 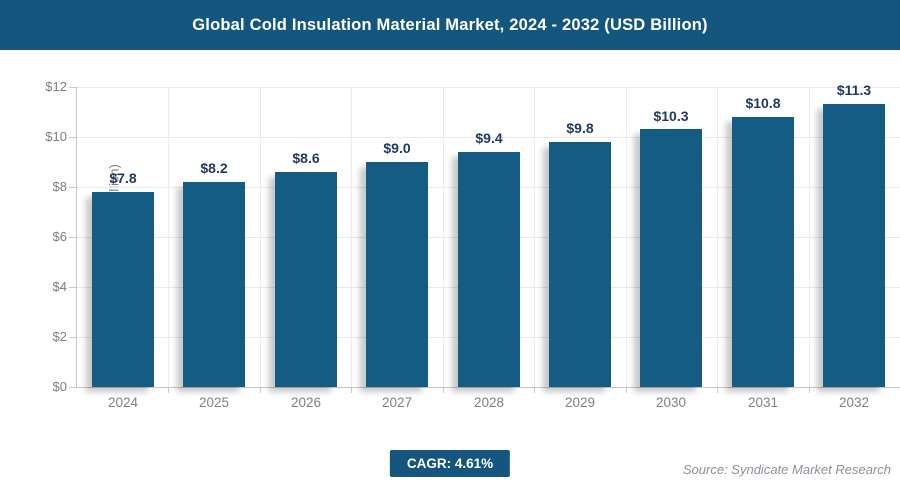 What do you see at coordinates (59, 236) in the screenshot?
I see `y-tick-label: $6` at bounding box center [59, 236].